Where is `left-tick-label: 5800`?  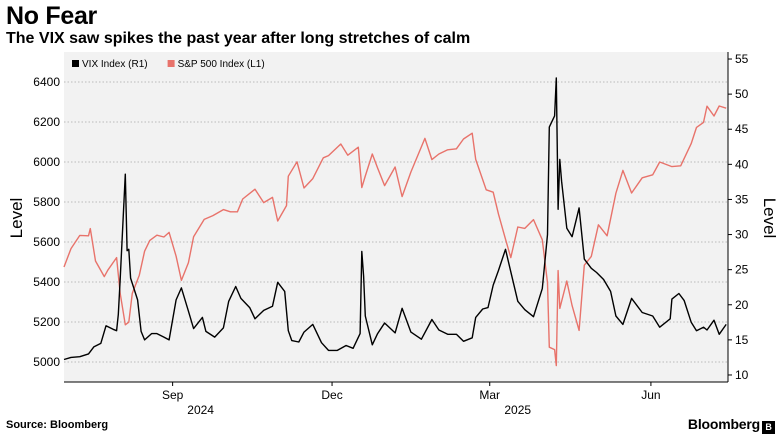 left-tick-label: 5800 is located at coordinates (46, 202).